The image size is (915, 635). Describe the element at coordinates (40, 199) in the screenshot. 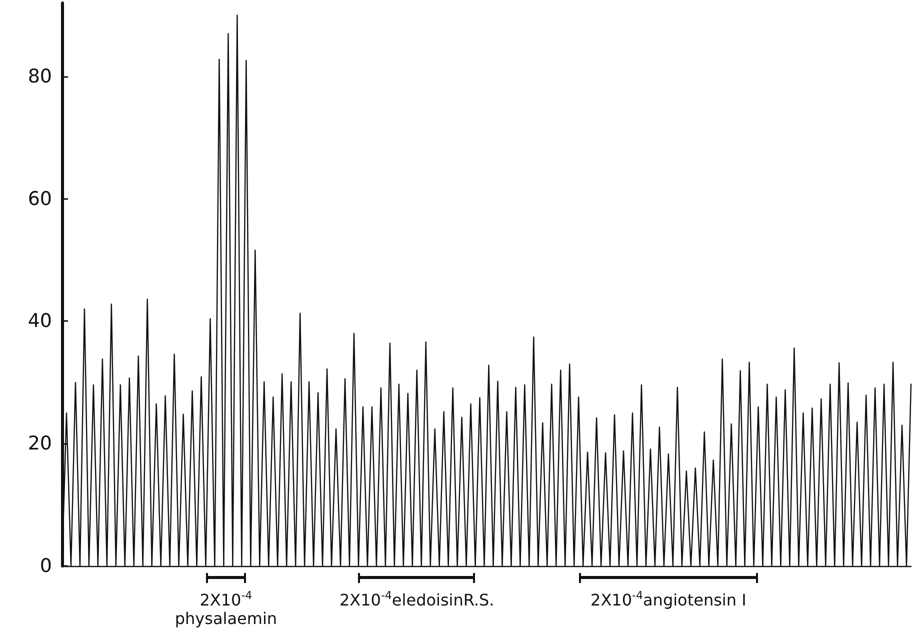

I see `y-tick-label: 60` at that location.